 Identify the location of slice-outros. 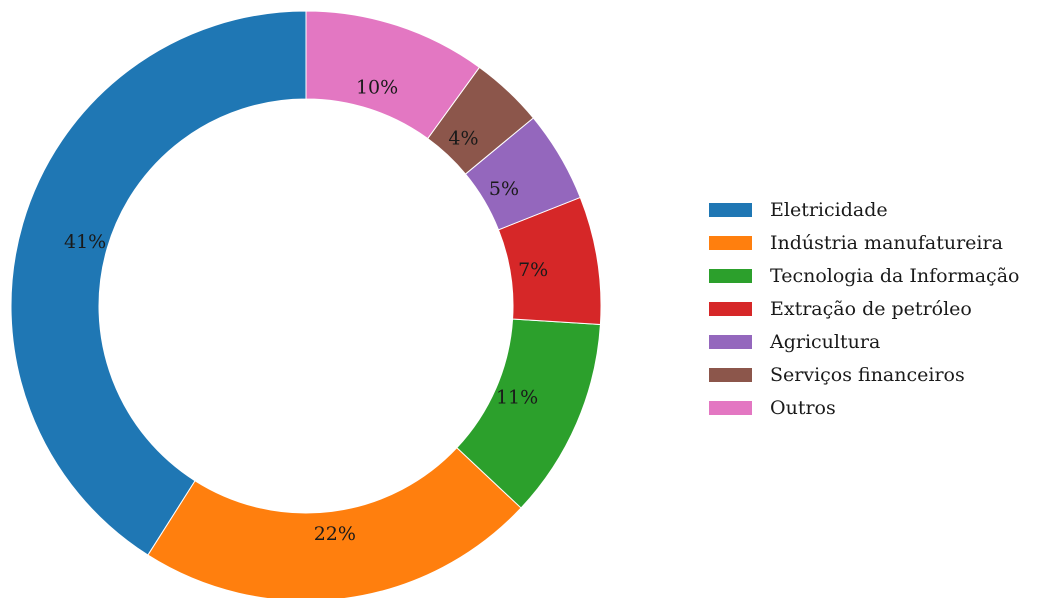
(393, 75).